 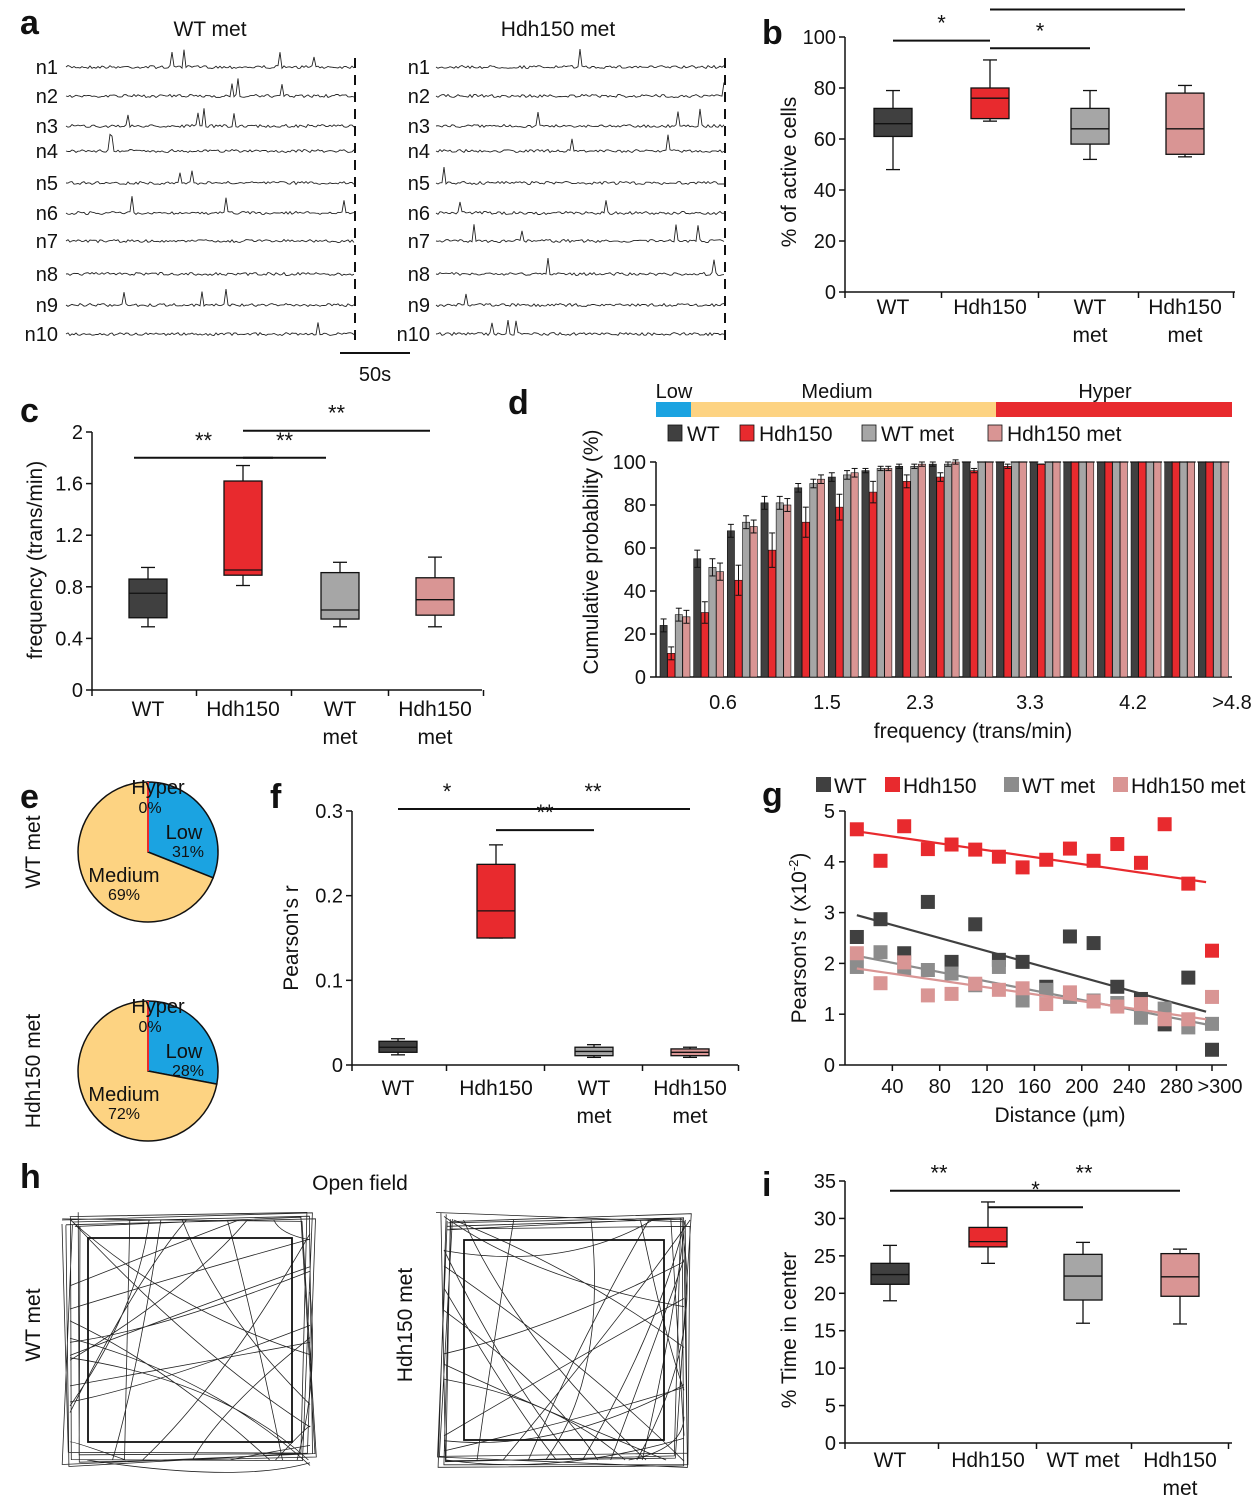 I want to click on c-y-tick-label: 0, so click(x=77, y=691).